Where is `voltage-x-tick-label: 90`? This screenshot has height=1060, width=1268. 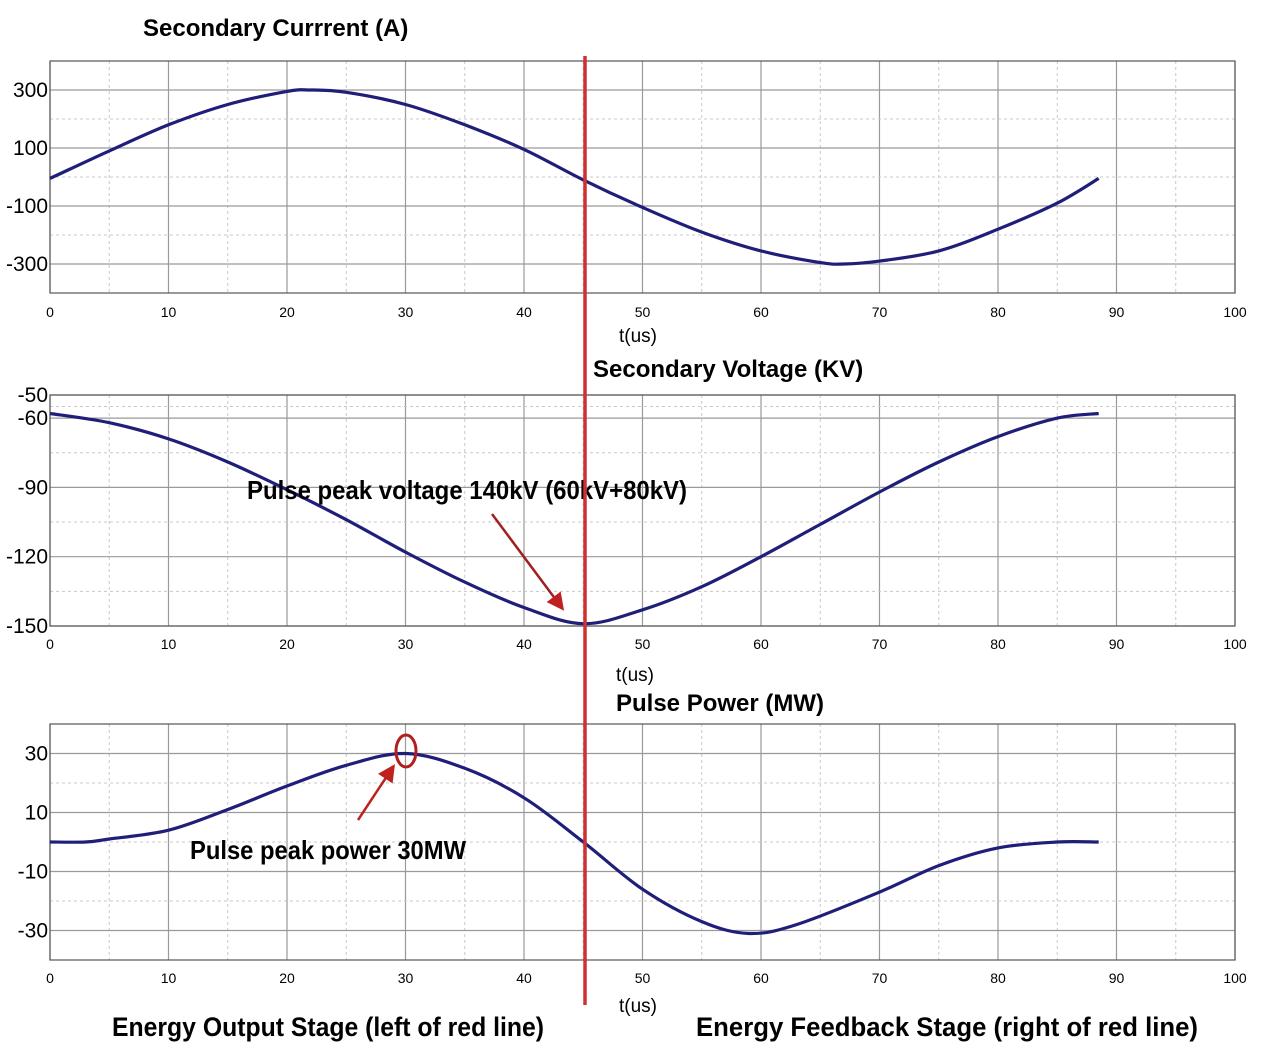
voltage-x-tick-label: 90 is located at coordinates (1117, 644).